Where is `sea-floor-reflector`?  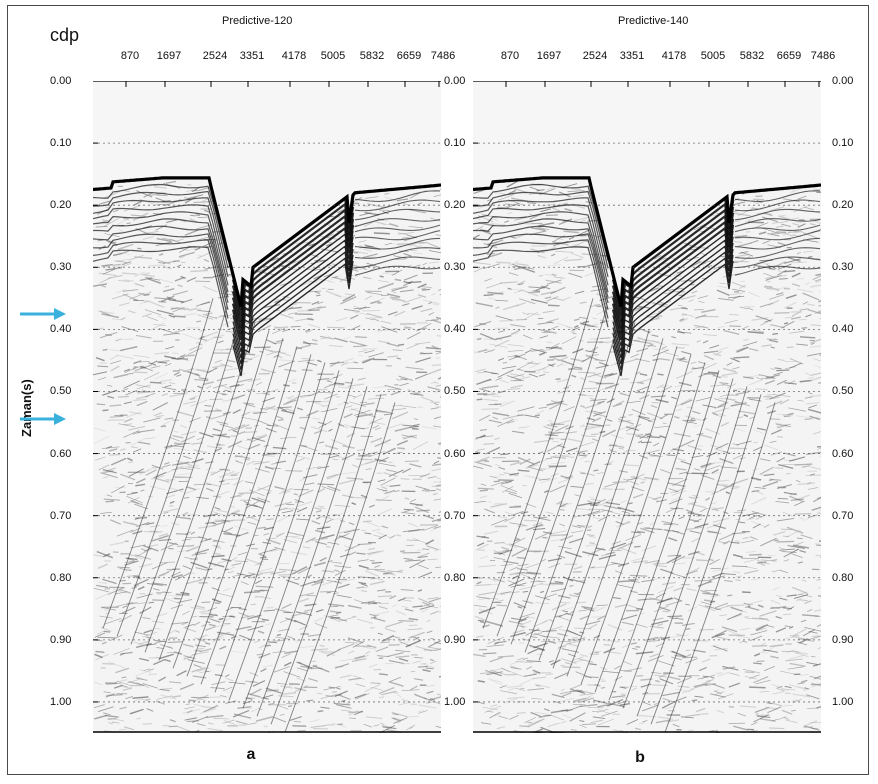 sea-floor-reflector is located at coordinates (647, 241).